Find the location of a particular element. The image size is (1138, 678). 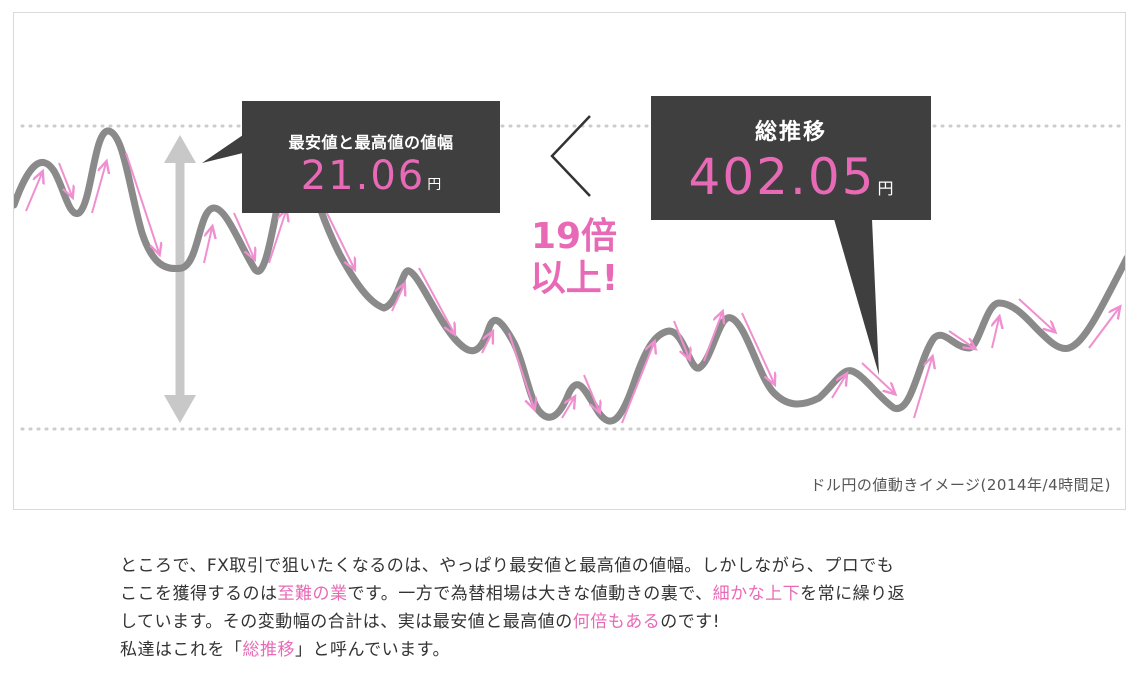

body-text-segment: しています。その変動幅の合計は、実は最安値と最高値の is located at coordinates (346, 622).